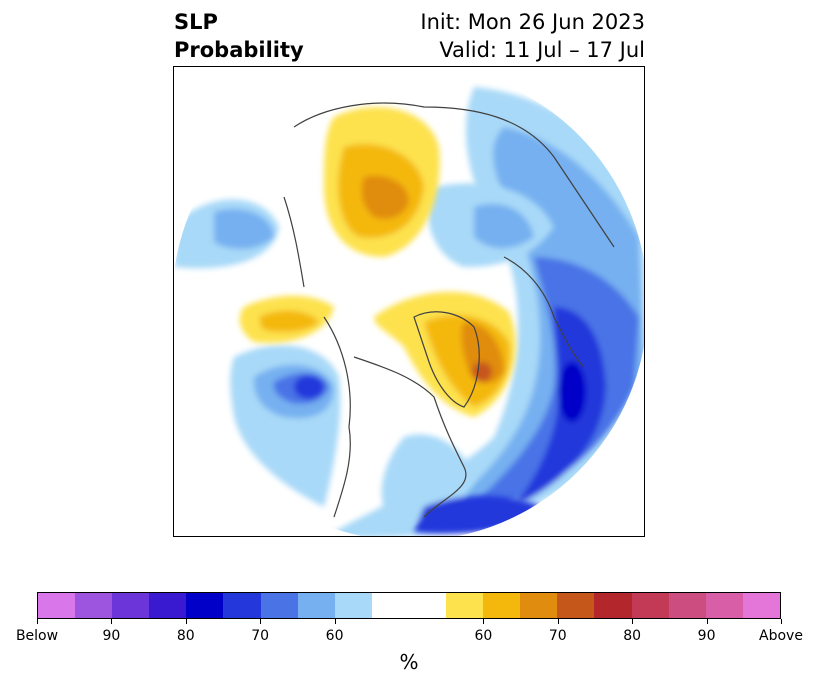 This screenshot has width=819, height=686. What do you see at coordinates (544, 312) in the screenshot?
I see `europe-coast` at bounding box center [544, 312].